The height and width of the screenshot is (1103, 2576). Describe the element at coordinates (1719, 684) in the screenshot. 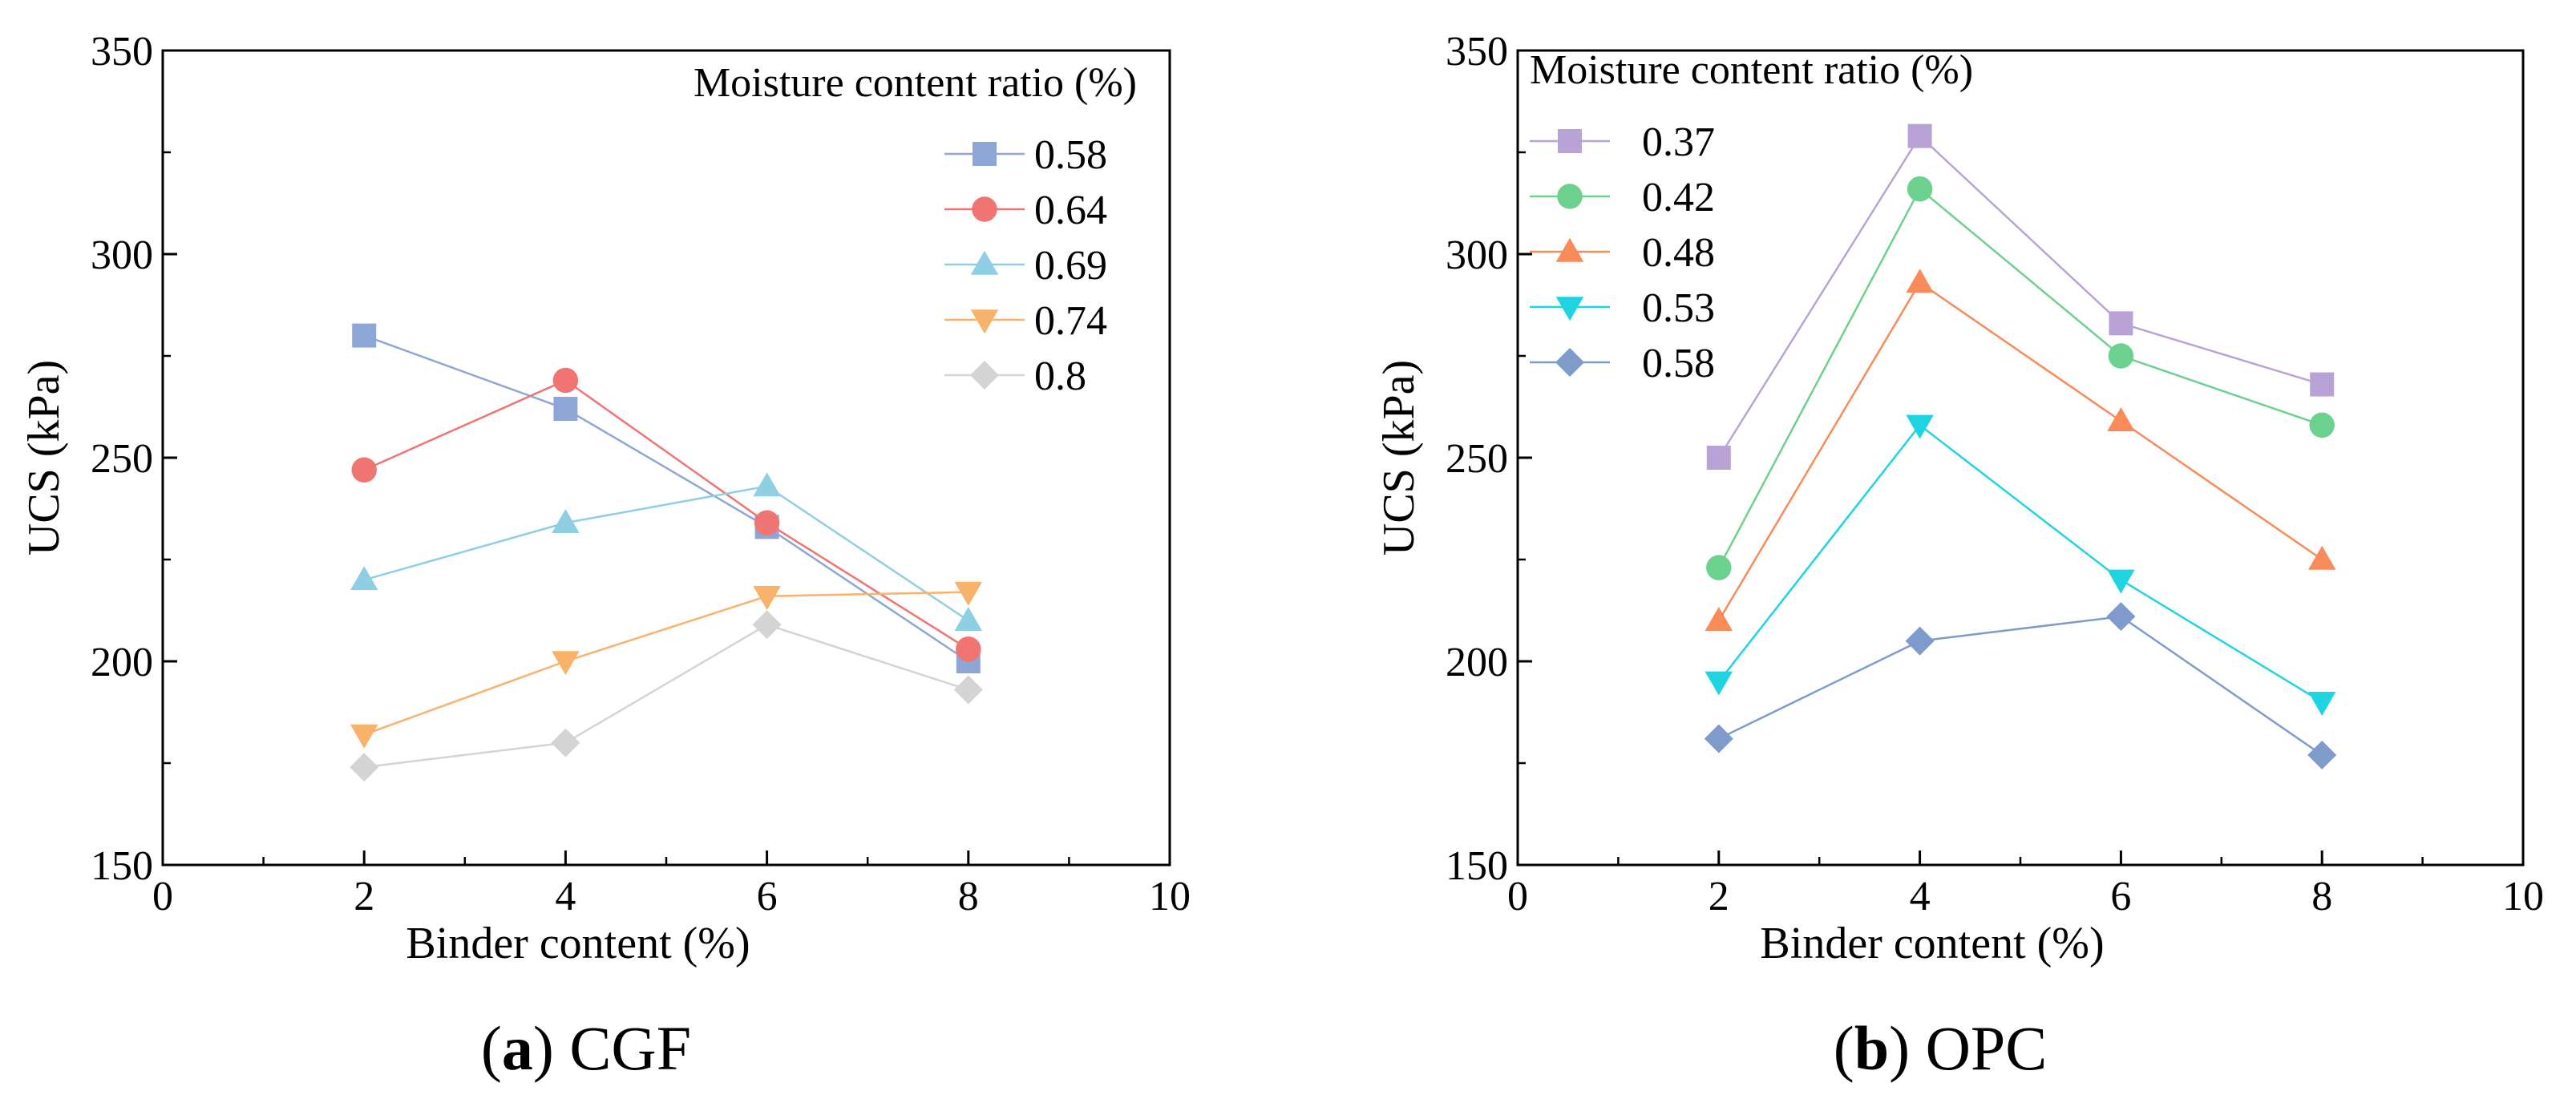

I see `data-point-0.53-2` at that location.